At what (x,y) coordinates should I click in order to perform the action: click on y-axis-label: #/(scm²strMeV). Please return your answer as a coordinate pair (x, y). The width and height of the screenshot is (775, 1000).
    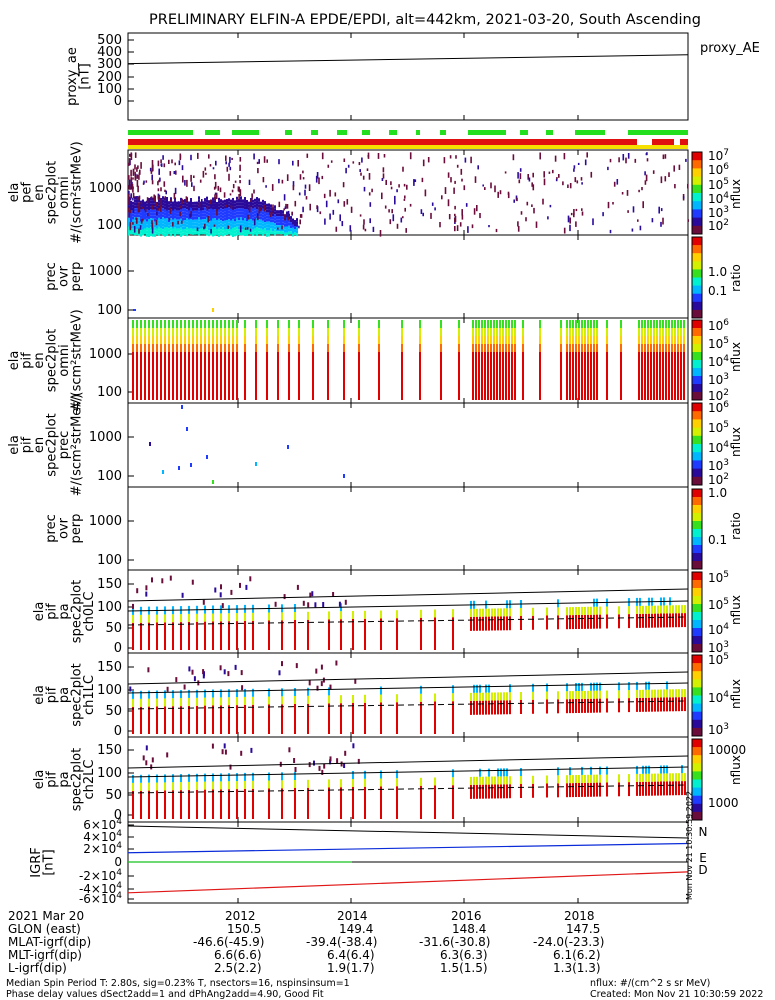
    Looking at the image, I should click on (77, 192).